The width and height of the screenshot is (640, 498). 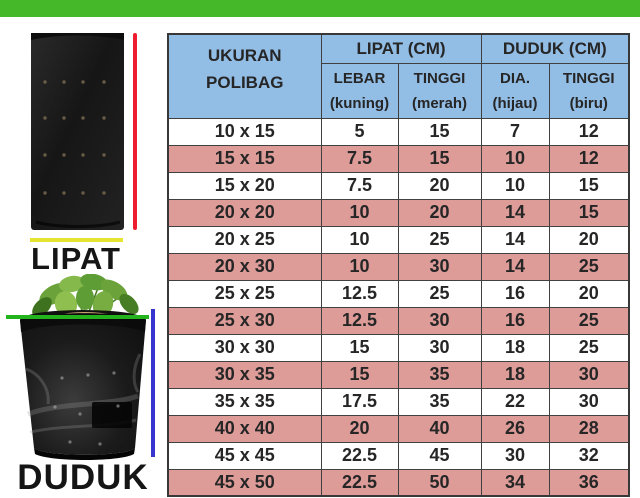 I want to click on dia-cell: 22, so click(x=515, y=401).